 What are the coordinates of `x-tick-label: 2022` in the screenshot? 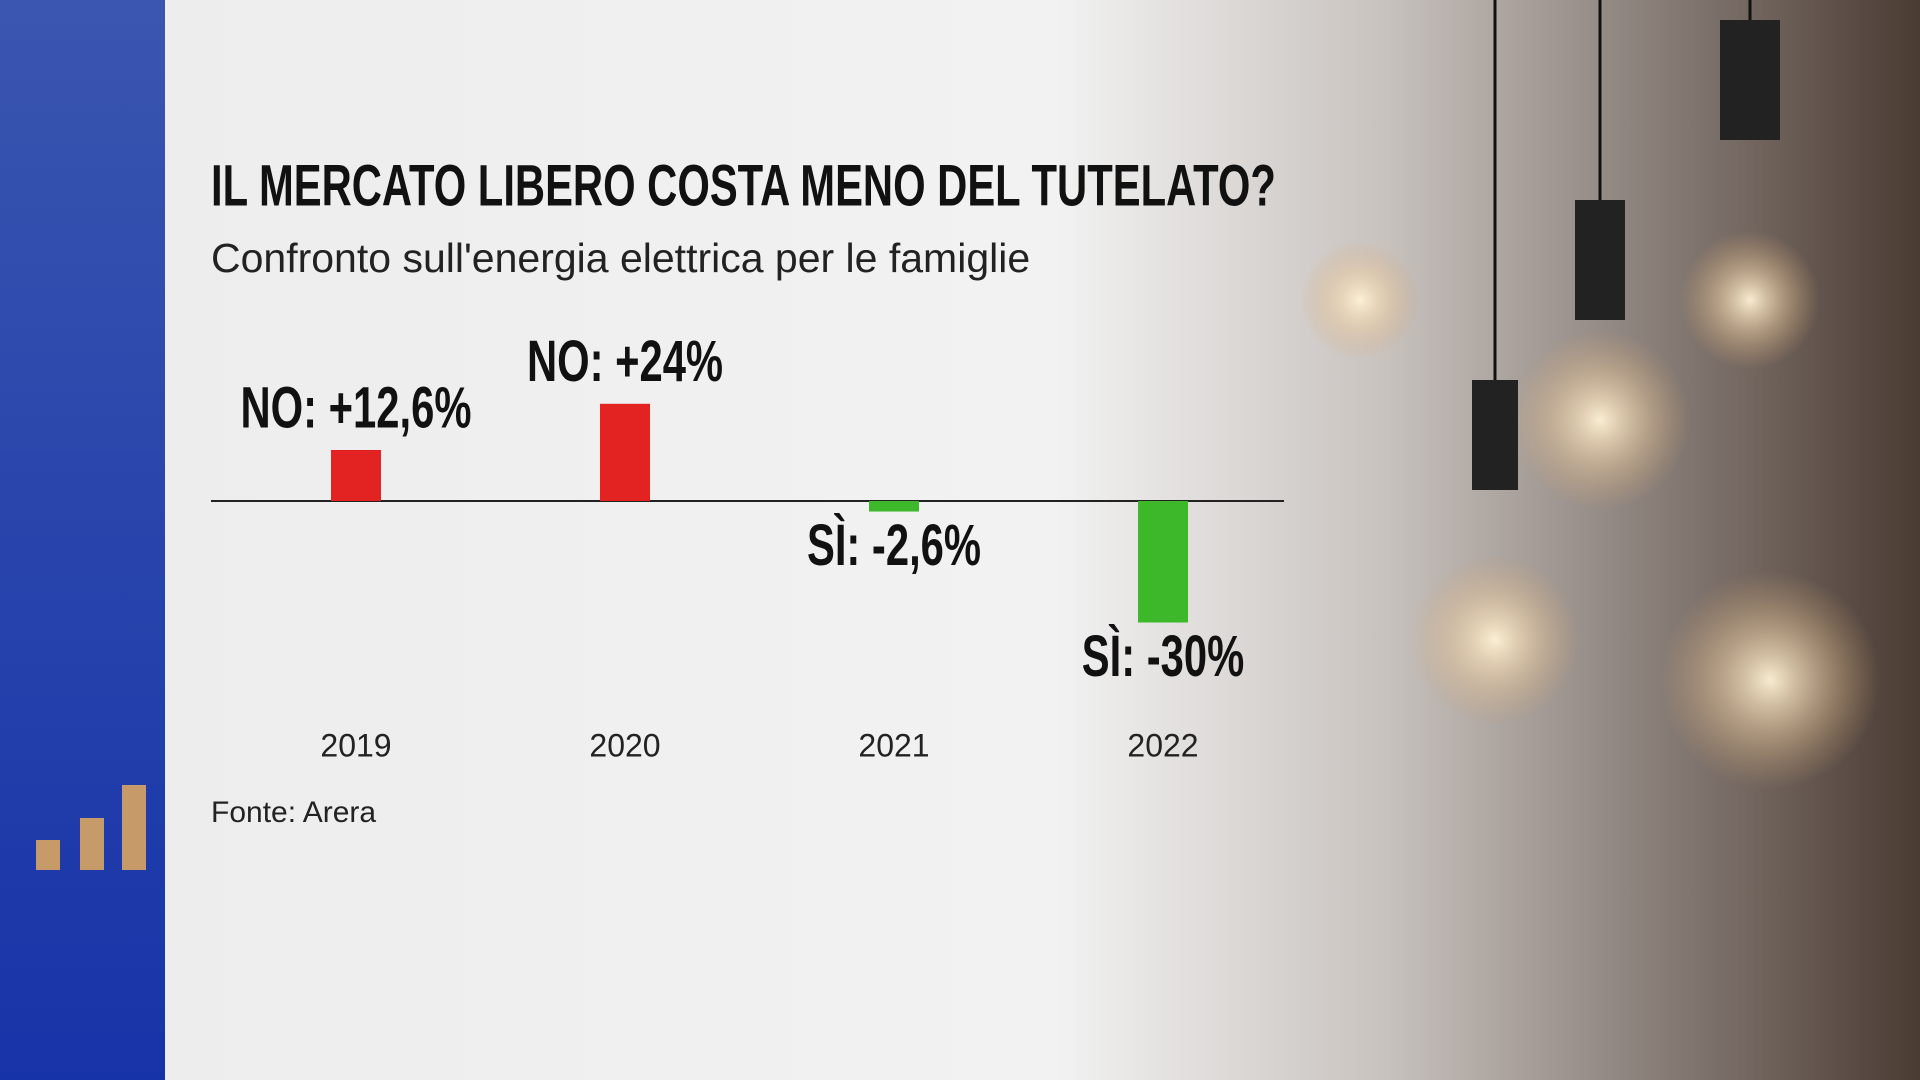 It's located at (1162, 745).